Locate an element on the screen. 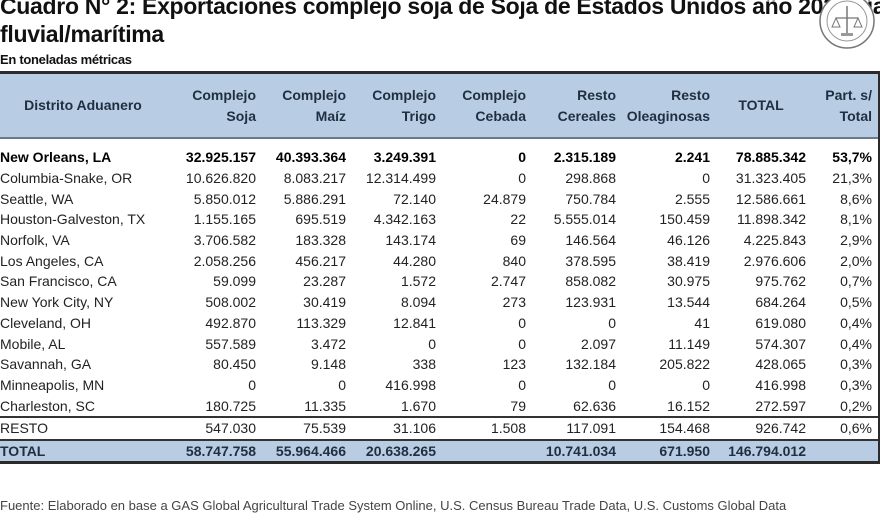 This screenshot has height=513, width=880. value-cell: 20.638.265 is located at coordinates (397, 452).